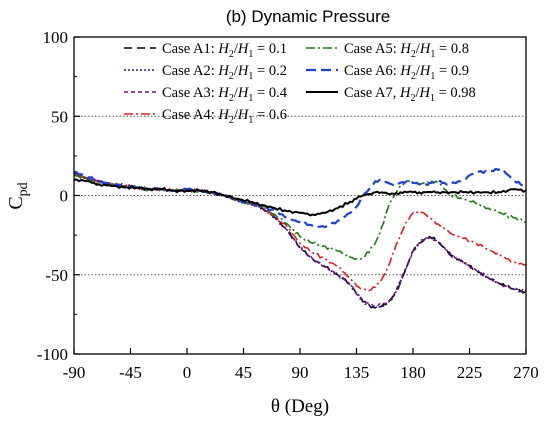  What do you see at coordinates (187, 372) in the screenshot?
I see `x-tick-label: 0` at bounding box center [187, 372].